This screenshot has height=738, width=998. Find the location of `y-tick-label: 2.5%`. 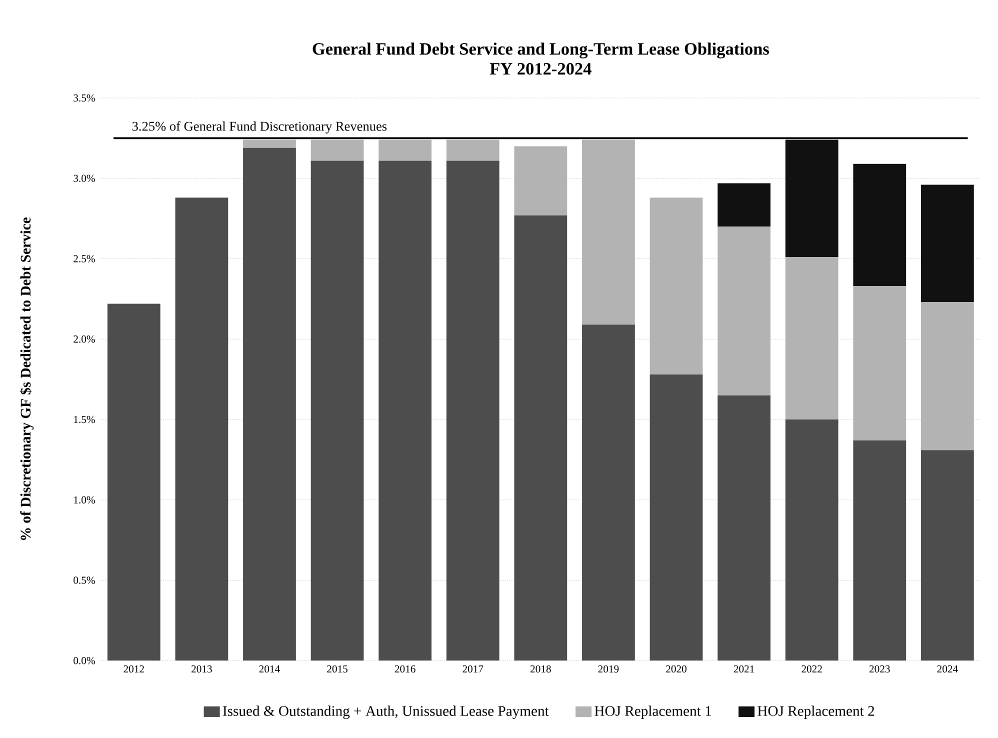

y-tick-label: 2.5% is located at coordinates (84, 258).